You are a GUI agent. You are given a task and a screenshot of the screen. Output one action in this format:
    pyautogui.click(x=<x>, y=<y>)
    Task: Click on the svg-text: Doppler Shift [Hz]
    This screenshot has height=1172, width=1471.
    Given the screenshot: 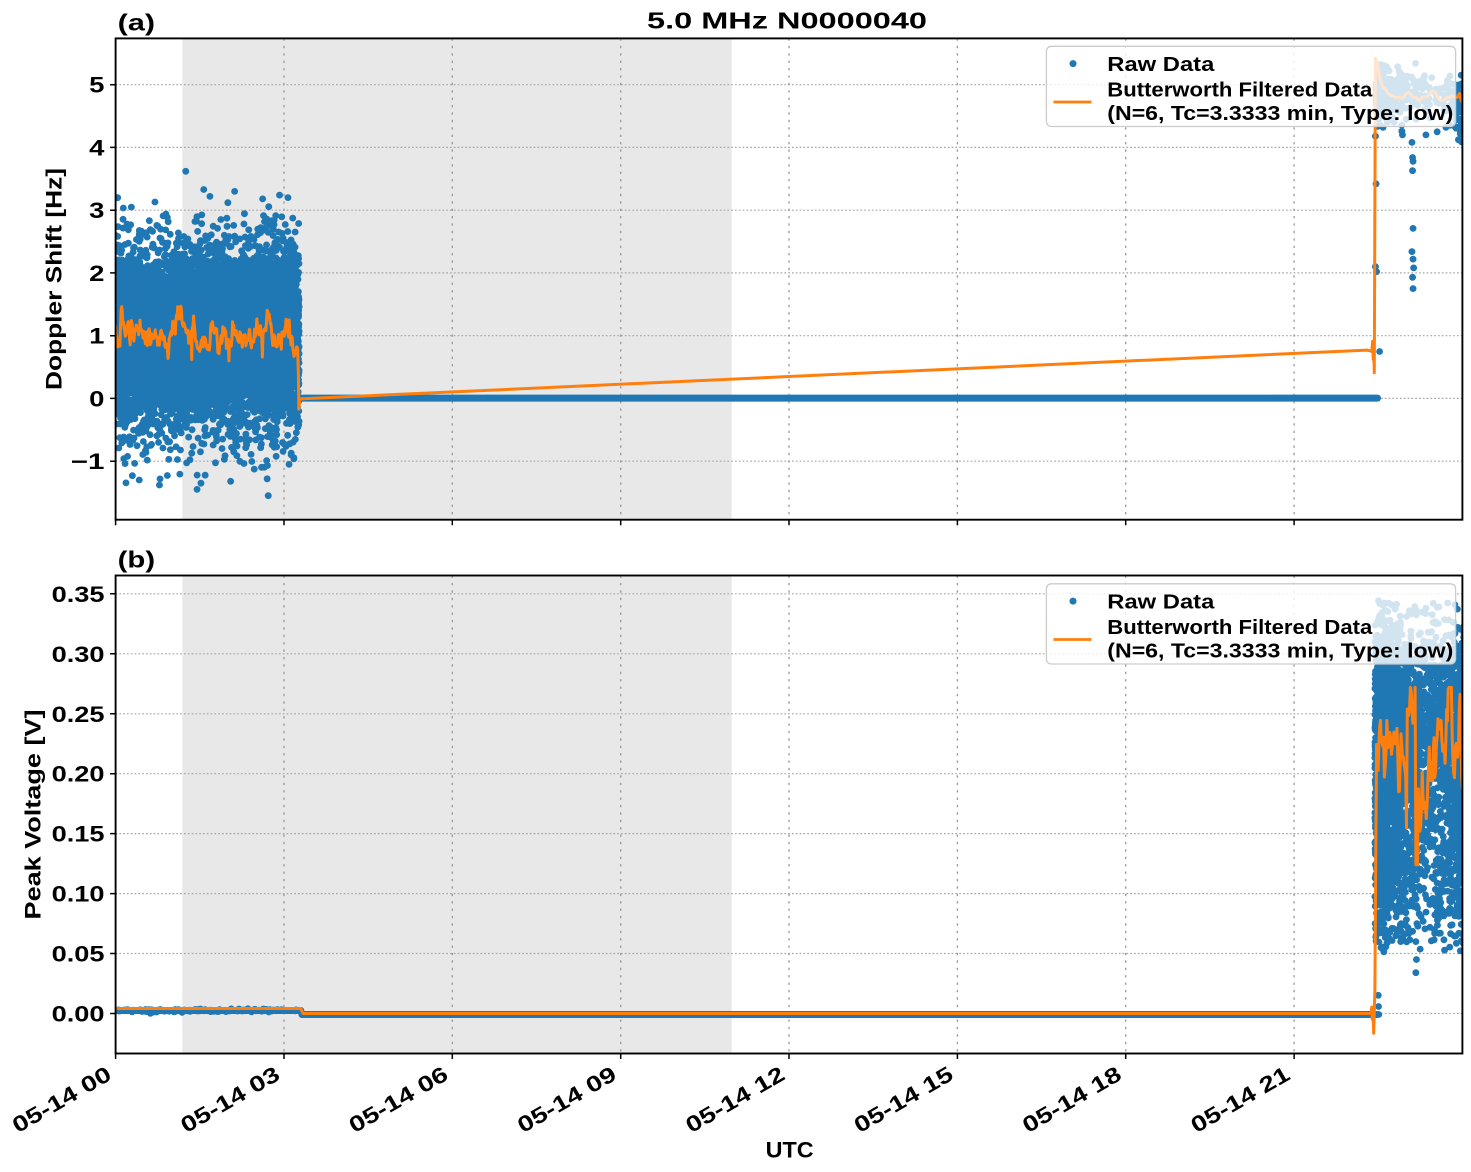 What is the action you would take?
    pyautogui.click(x=54, y=279)
    